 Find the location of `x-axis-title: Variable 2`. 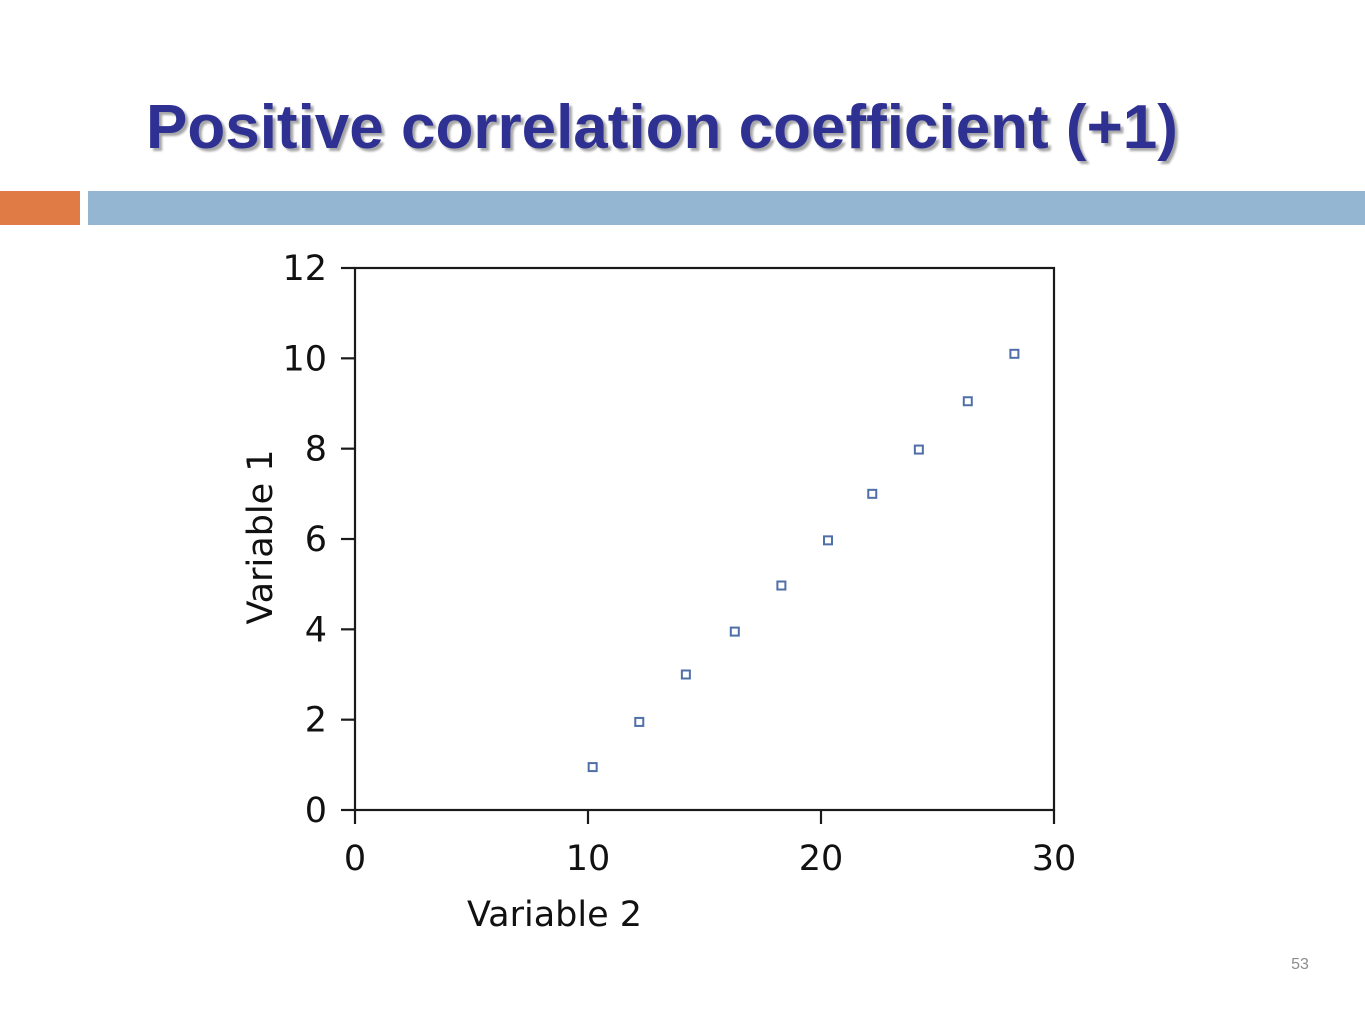

x-axis-title: Variable 2 is located at coordinates (554, 915).